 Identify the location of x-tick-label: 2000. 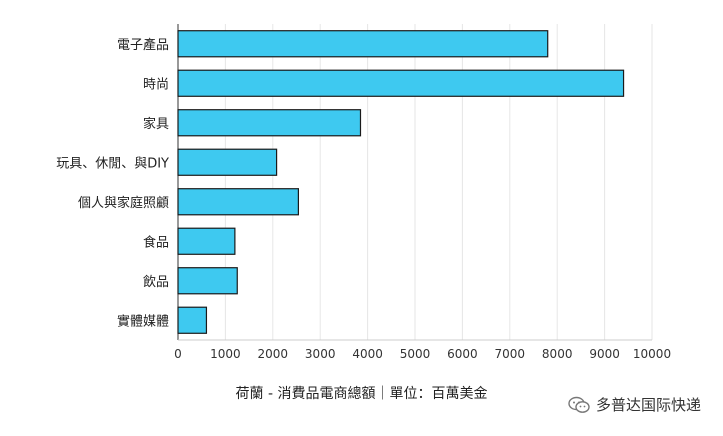
(273, 354).